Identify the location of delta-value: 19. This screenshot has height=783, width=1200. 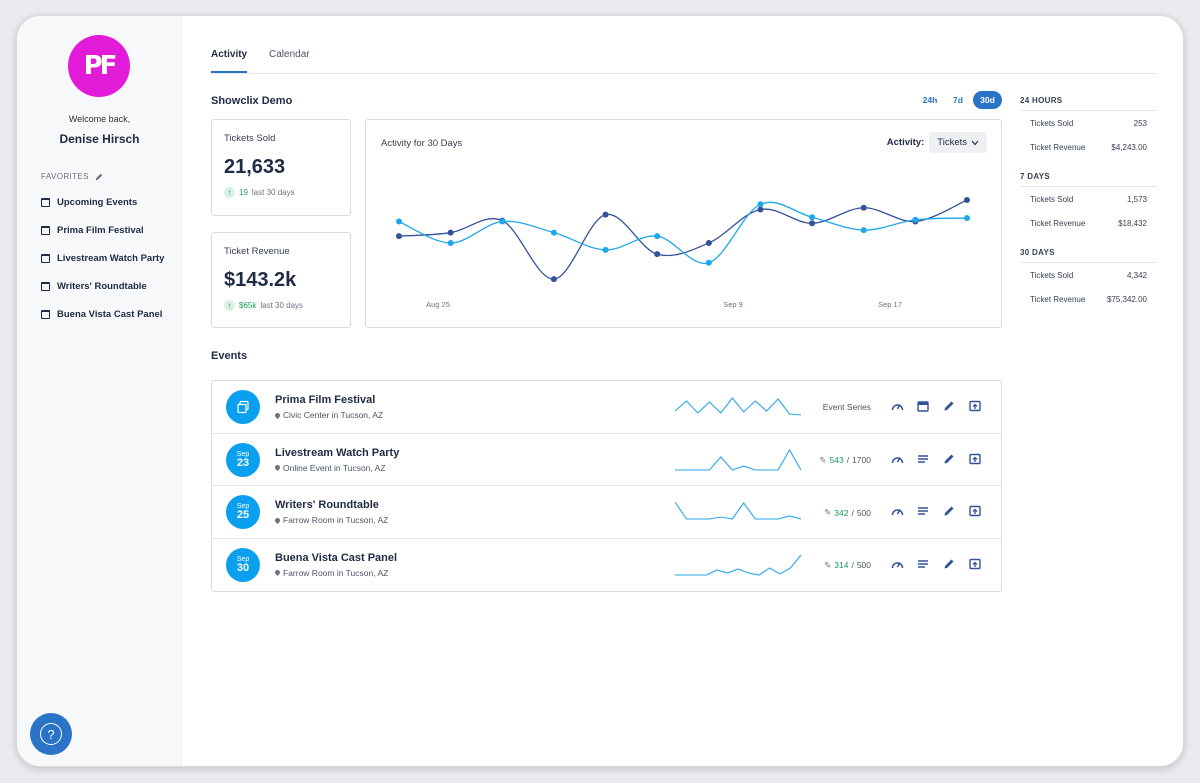
(243, 192).